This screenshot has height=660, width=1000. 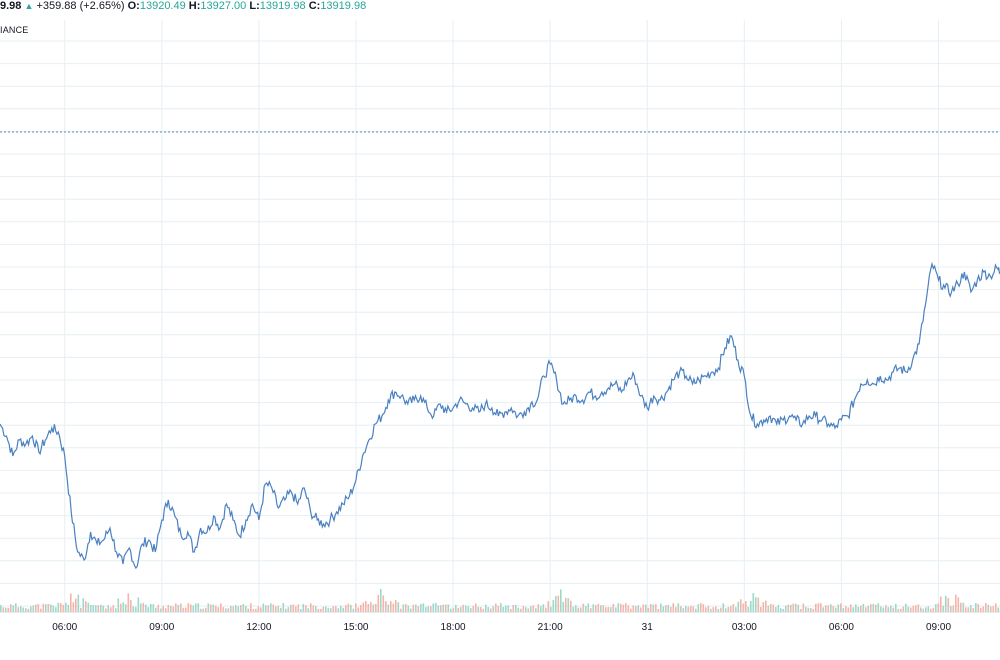 I want to click on open-value: 13920.49, so click(x=162, y=6).